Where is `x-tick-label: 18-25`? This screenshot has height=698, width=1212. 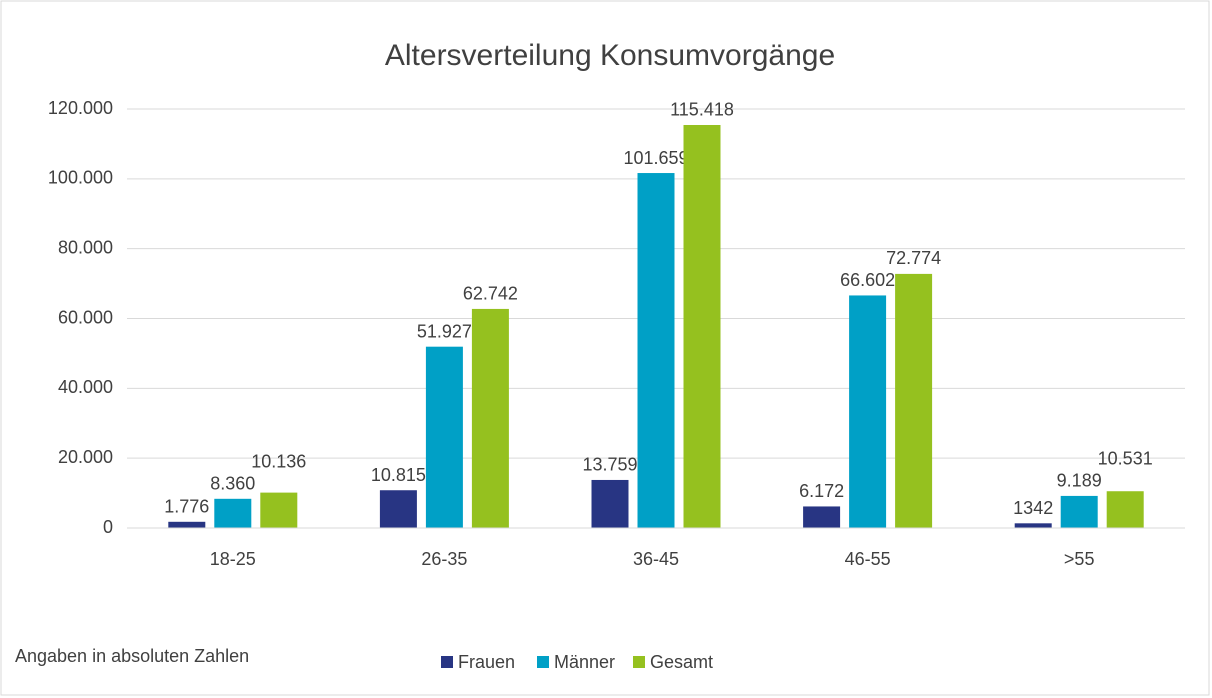 x-tick-label: 18-25 is located at coordinates (233, 559).